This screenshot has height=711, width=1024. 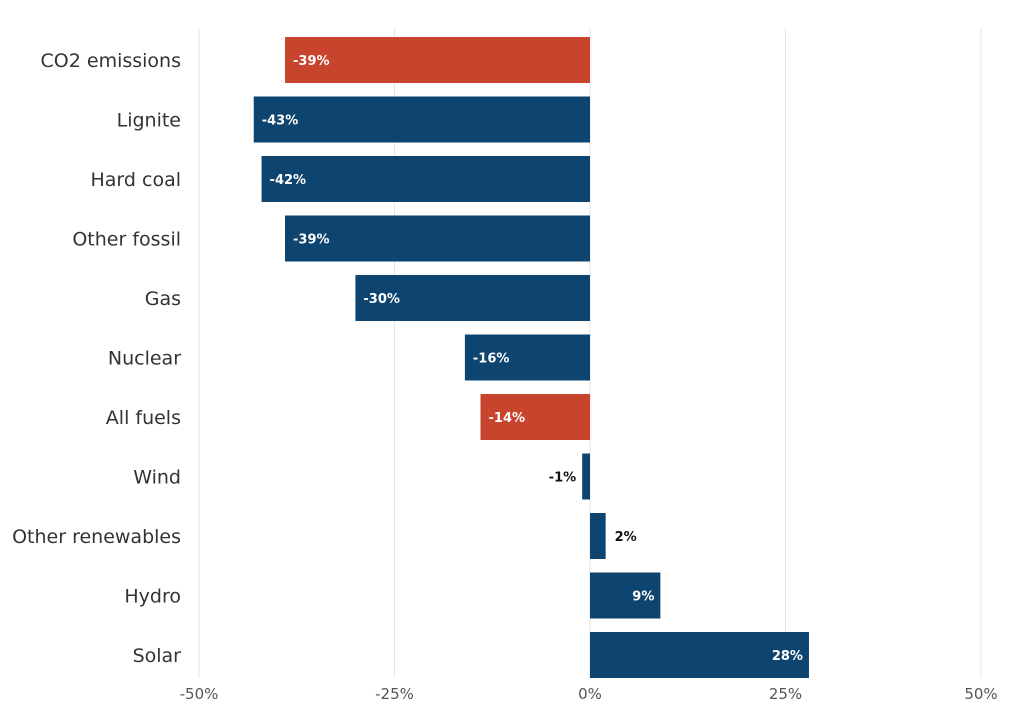 What do you see at coordinates (381, 299) in the screenshot?
I see `data-label-gas: -30%` at bounding box center [381, 299].